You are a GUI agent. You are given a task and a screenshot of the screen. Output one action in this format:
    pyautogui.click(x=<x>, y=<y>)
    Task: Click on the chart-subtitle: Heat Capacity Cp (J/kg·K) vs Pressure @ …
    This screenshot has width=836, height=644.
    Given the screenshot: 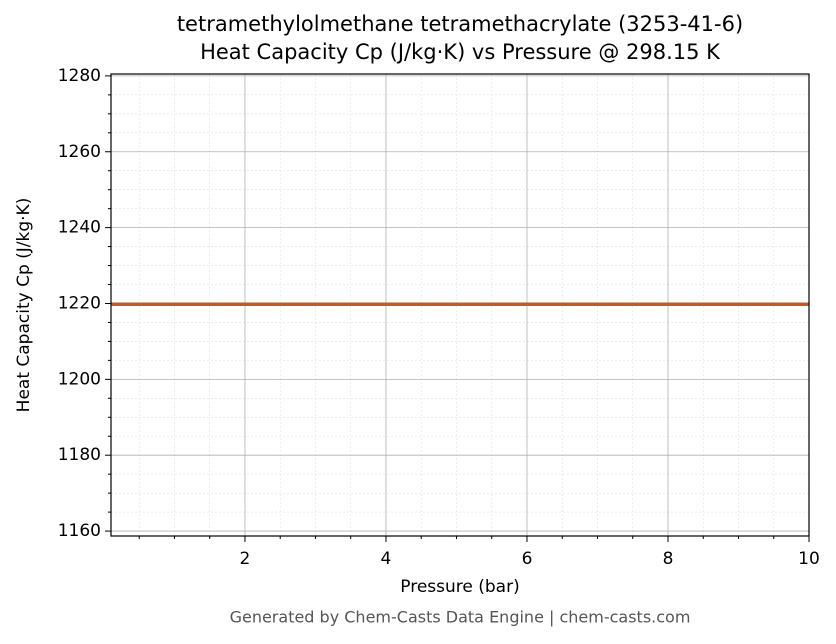 What is the action you would take?
    pyautogui.click(x=460, y=52)
    